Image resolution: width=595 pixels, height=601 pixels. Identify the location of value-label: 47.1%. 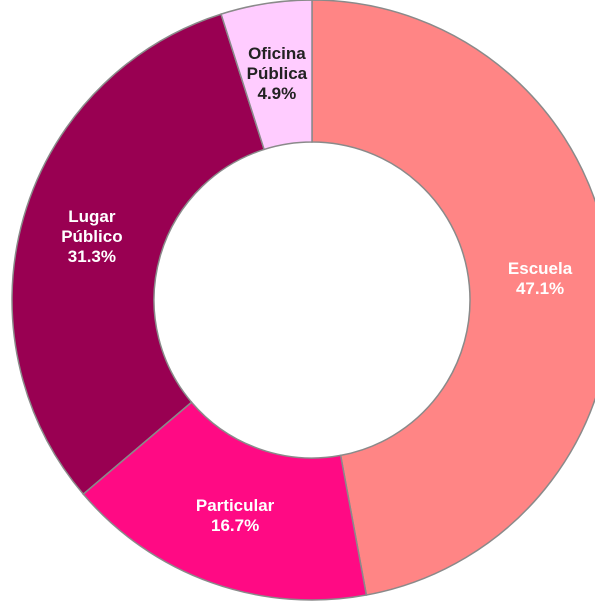
(540, 289).